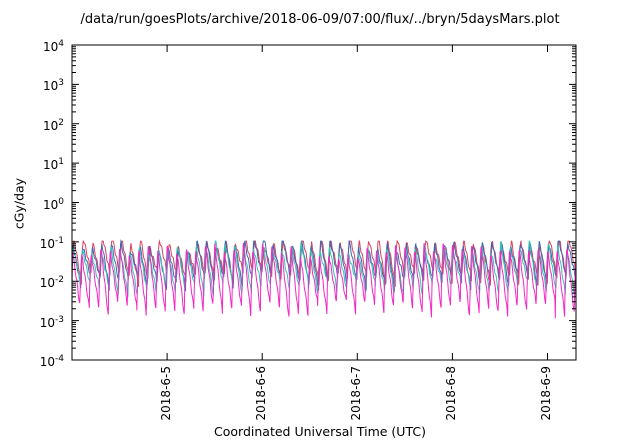 The height and width of the screenshot is (448, 640). I want to click on x-tick-label-text: 2018-6-8, so click(451, 393).